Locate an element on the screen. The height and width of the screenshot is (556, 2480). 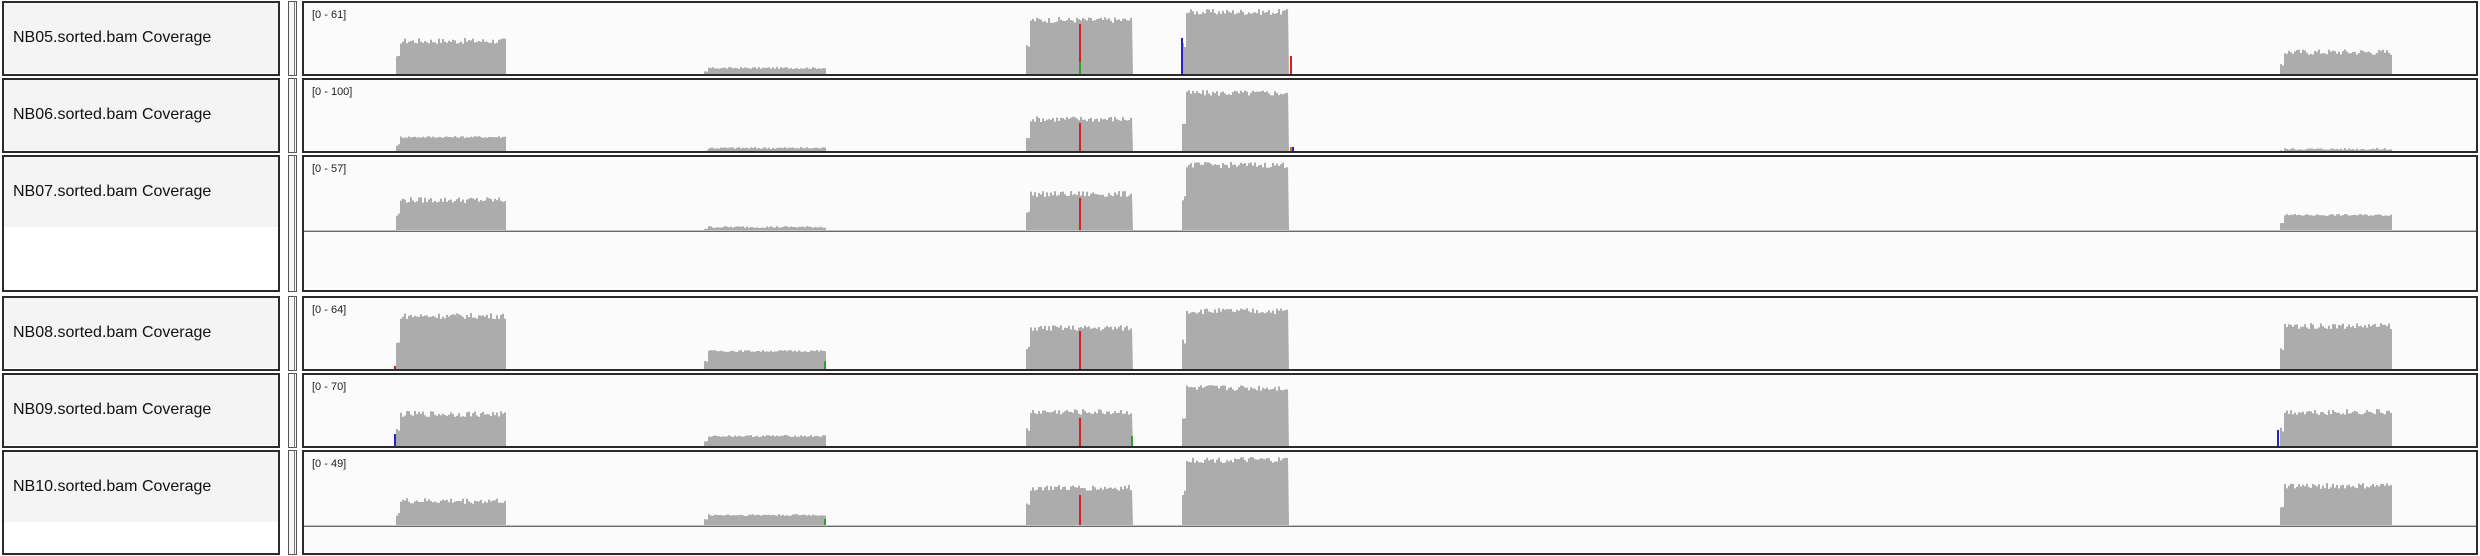
track-name-panel: NB07.sorted.bam Coverage is located at coordinates (141, 223).